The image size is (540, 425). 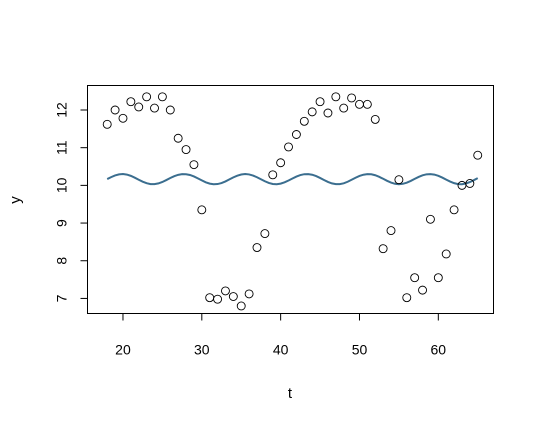 I want to click on x-tick-label: 30, so click(x=202, y=350).